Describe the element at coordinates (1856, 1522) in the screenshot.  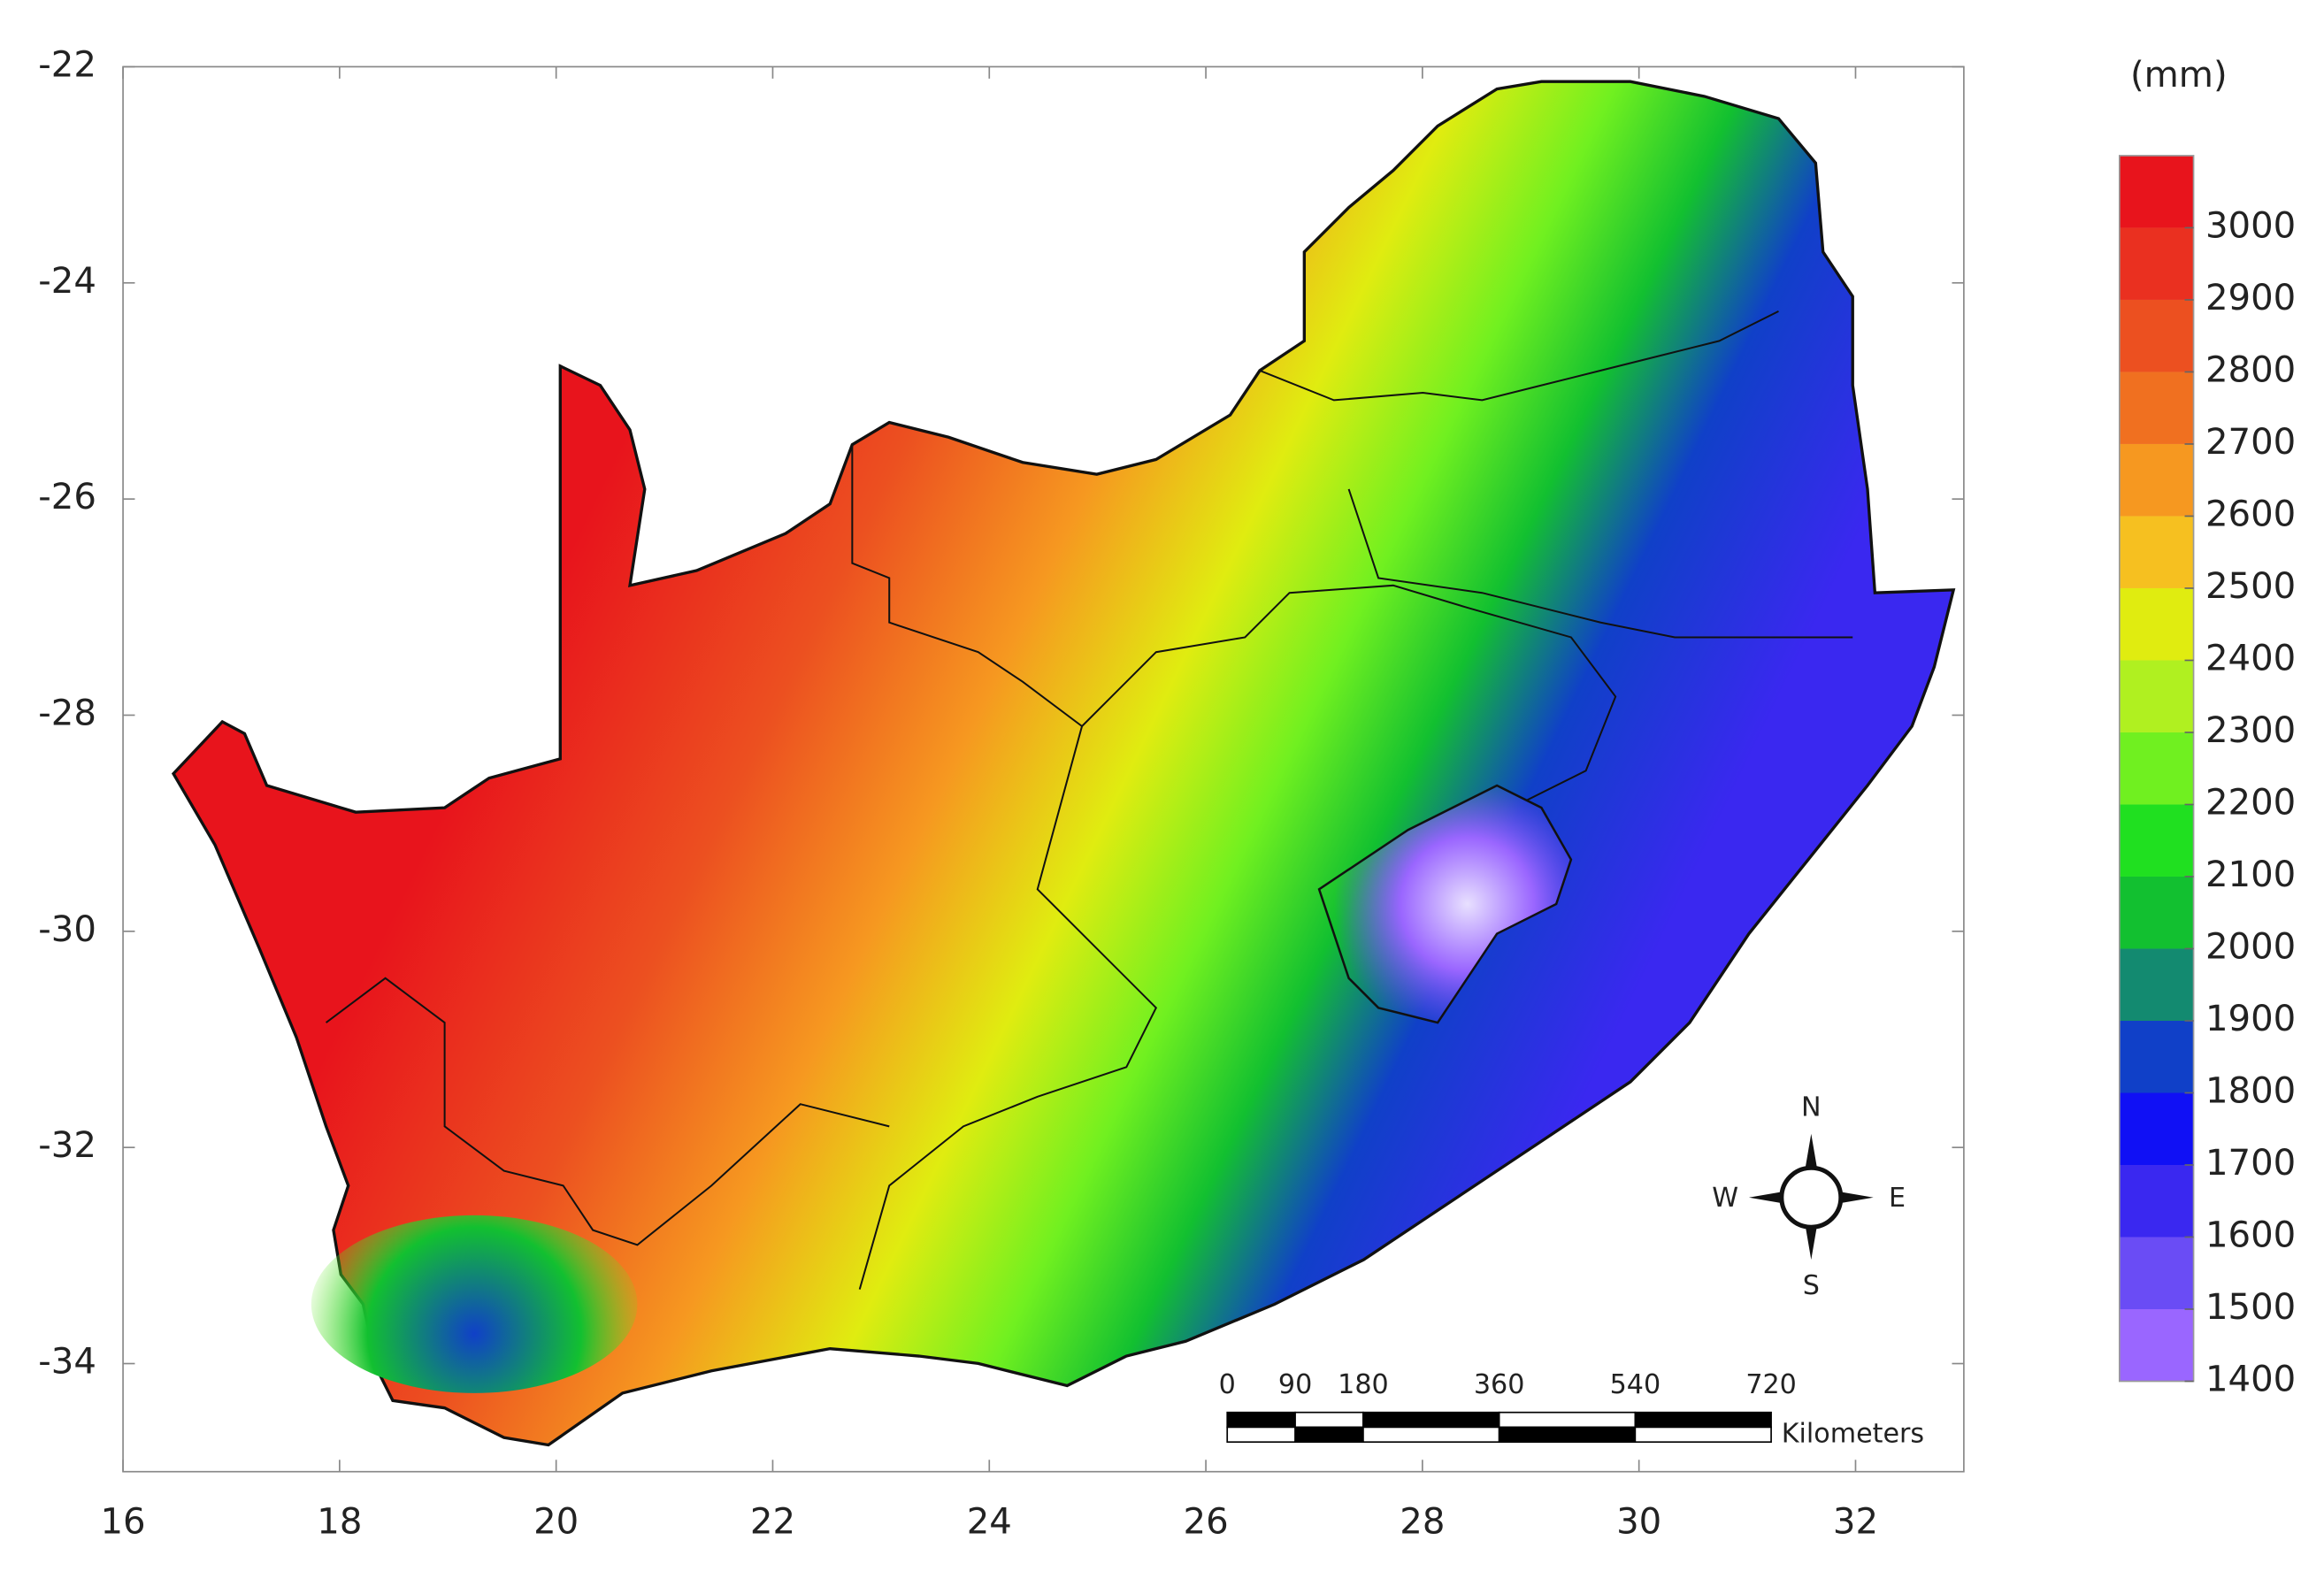
I see `x-tick-label: 32` at that location.